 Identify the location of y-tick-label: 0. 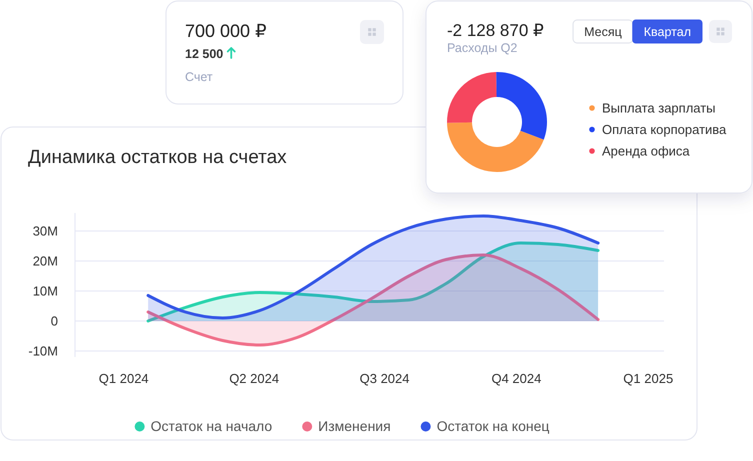
(54, 321).